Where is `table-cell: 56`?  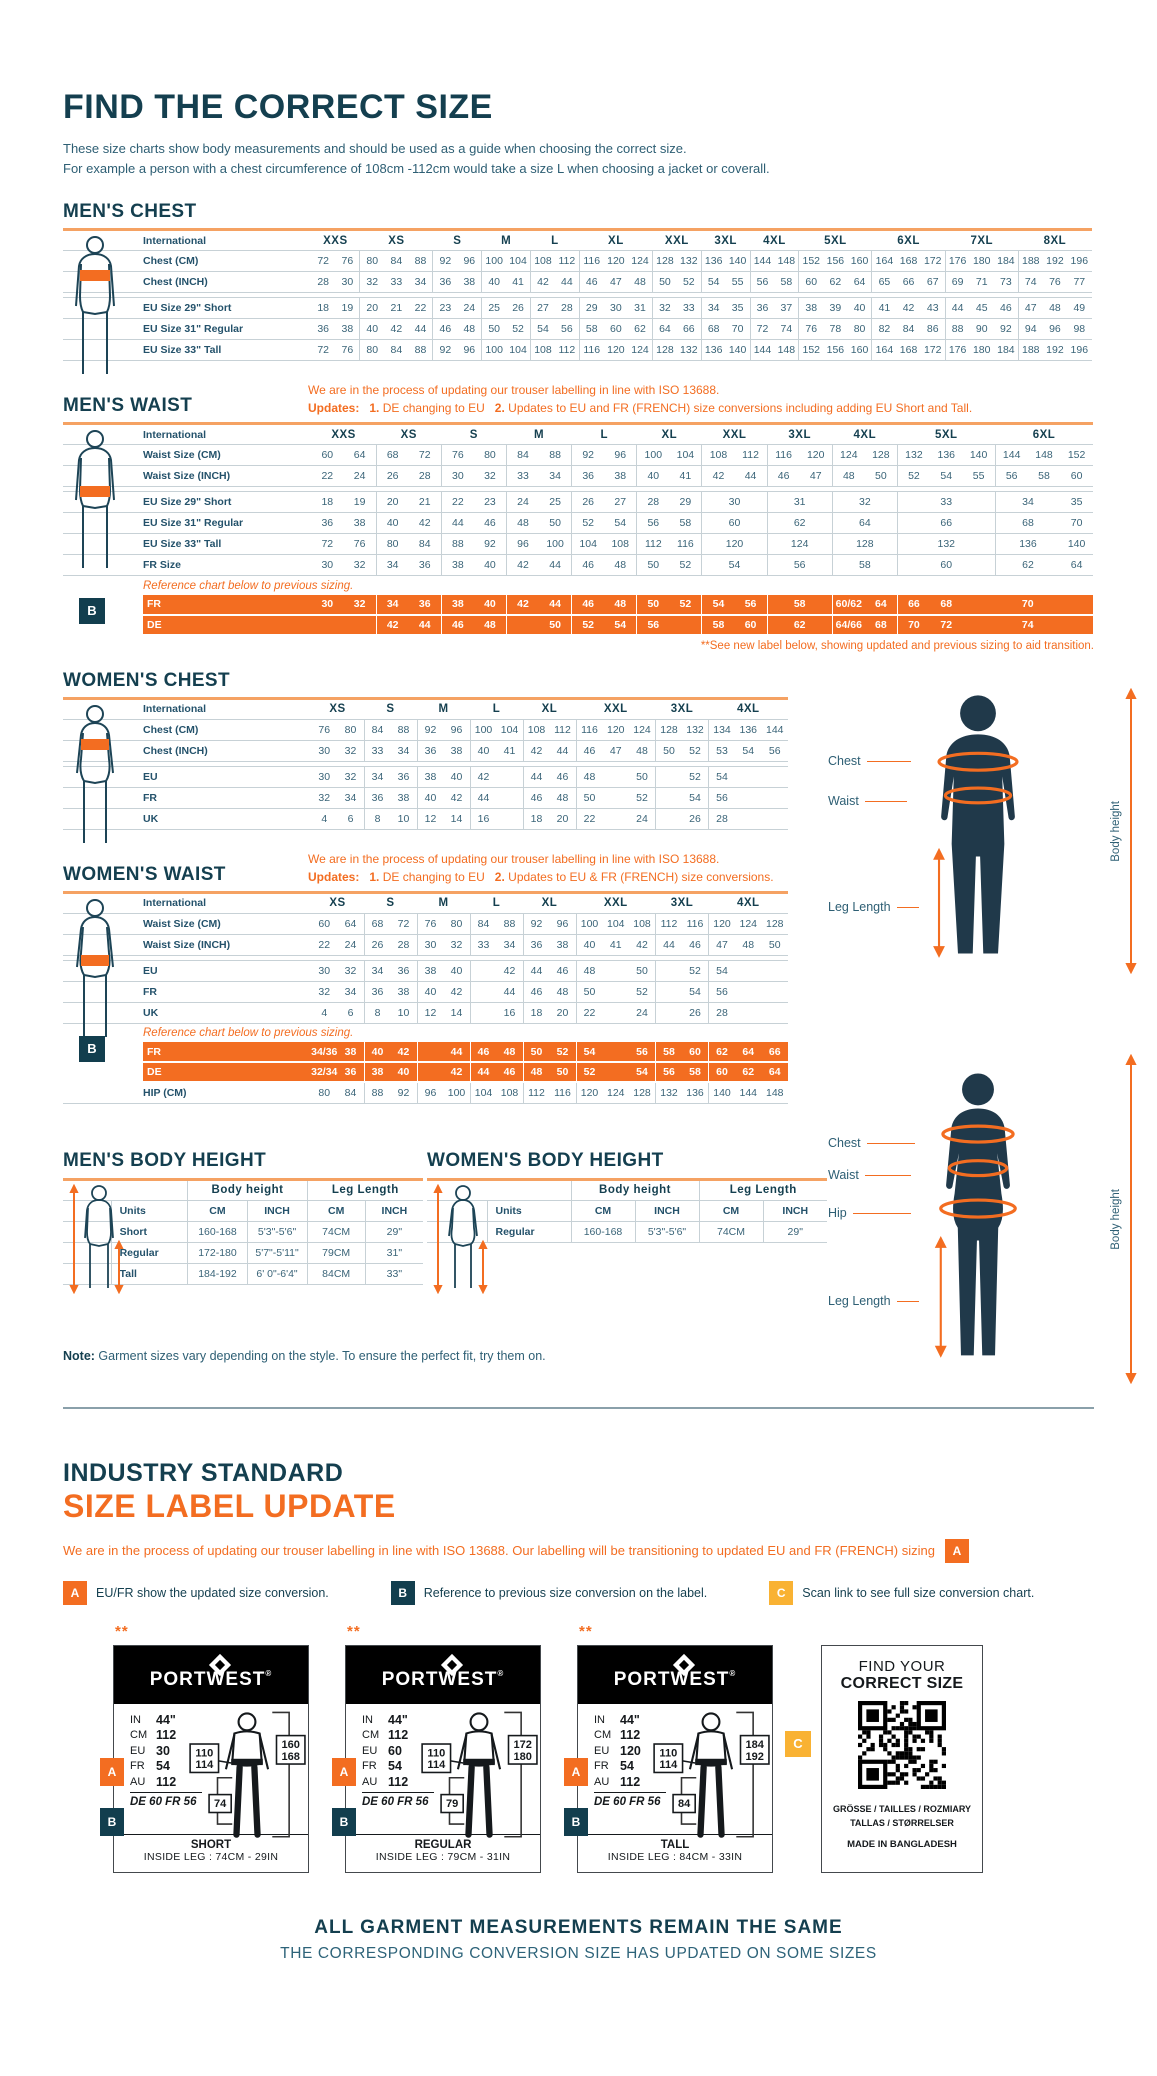
table-cell: 56 is located at coordinates (567, 329).